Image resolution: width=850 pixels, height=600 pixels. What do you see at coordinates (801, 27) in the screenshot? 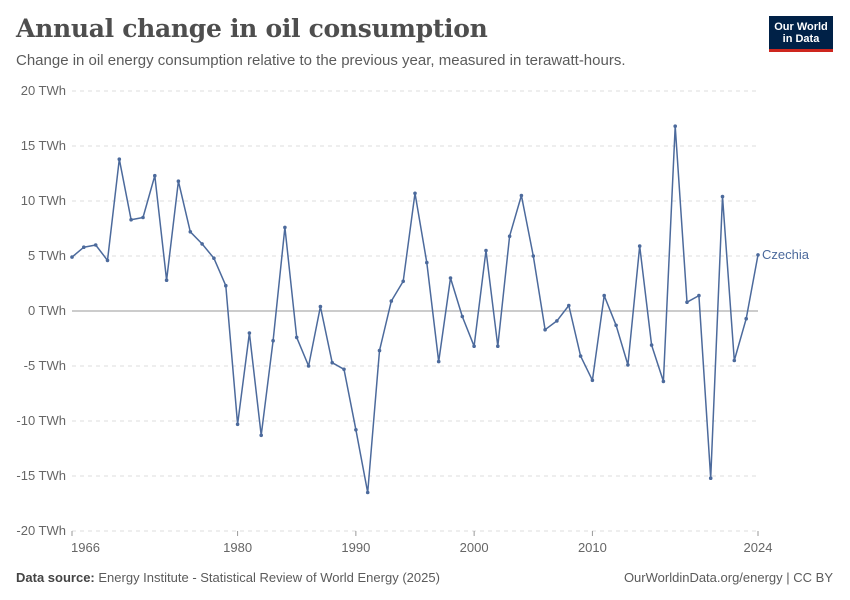
I see `logo-line-1: Our World` at bounding box center [801, 27].